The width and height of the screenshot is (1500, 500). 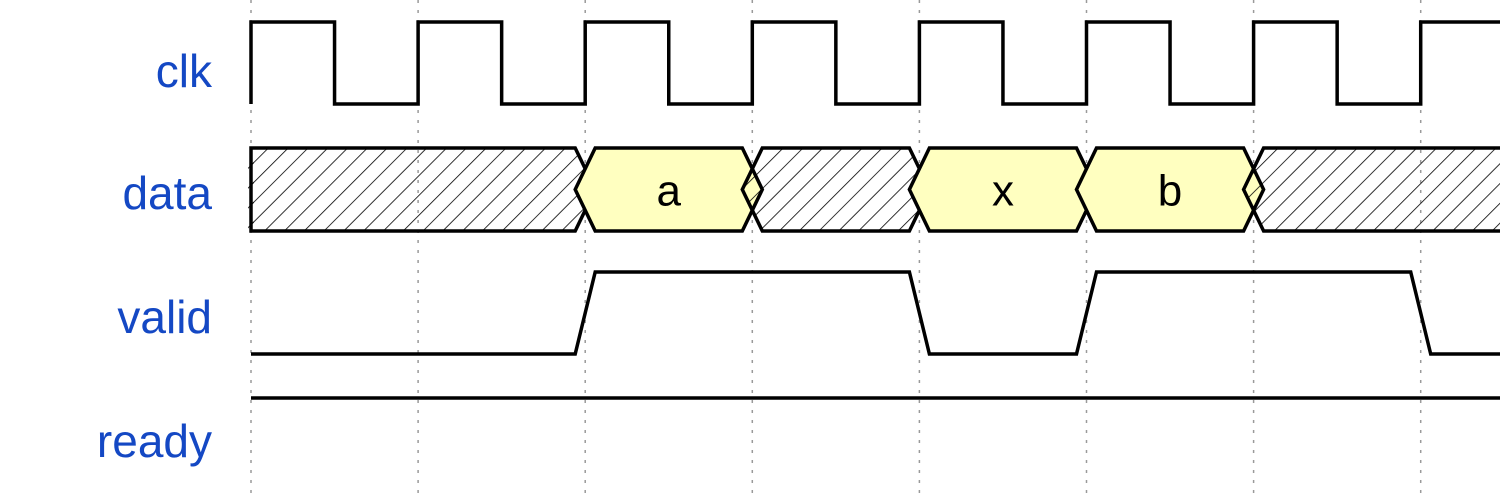 I want to click on data-value-label: a, so click(x=669, y=191).